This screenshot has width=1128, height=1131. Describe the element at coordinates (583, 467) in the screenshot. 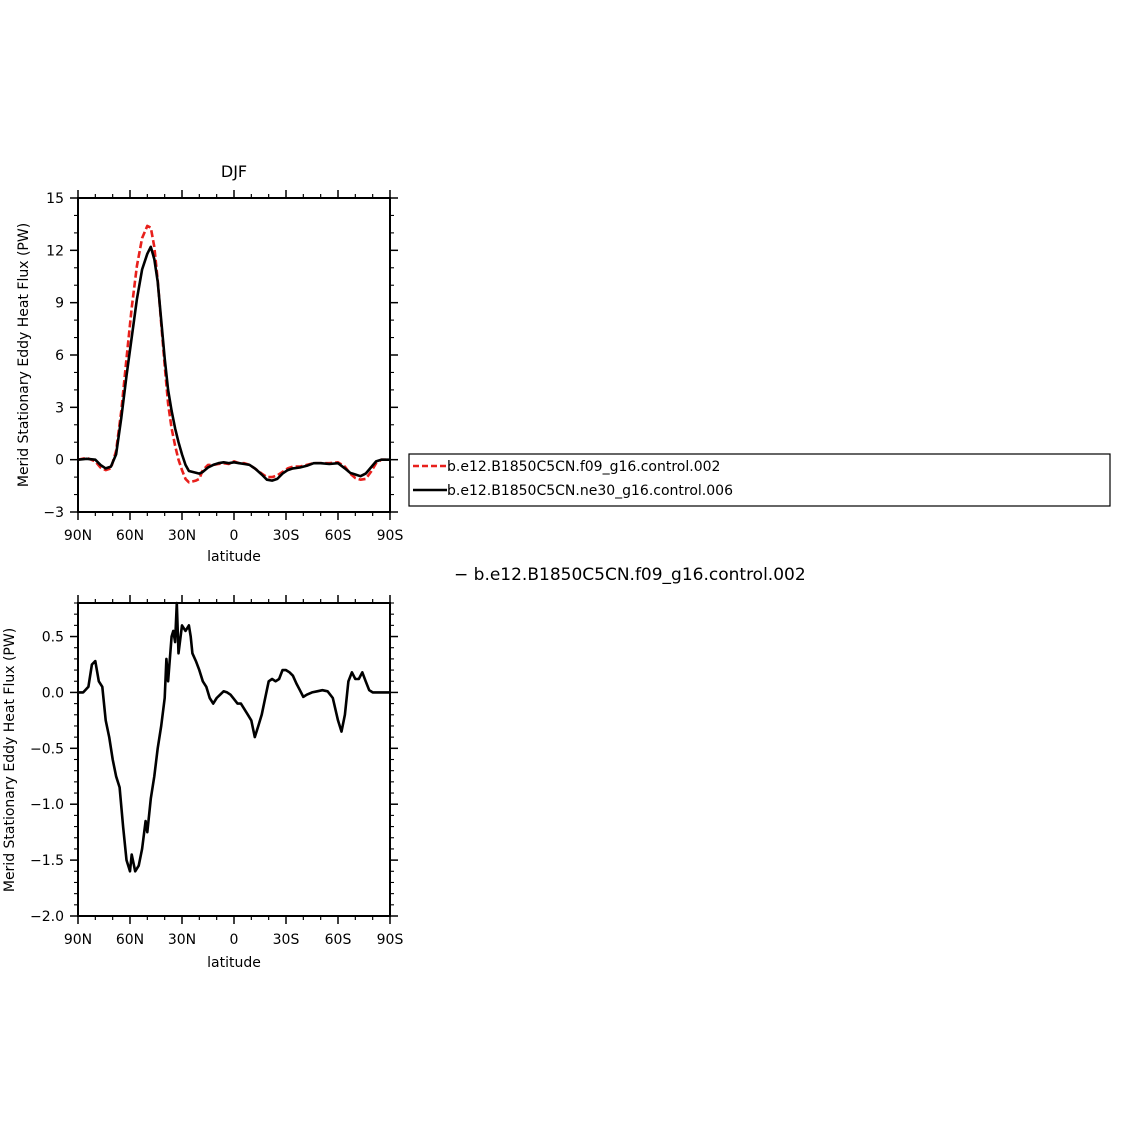

I see `legend-entry-1: b.e12.B1850C5CN.f09_g16.control.002` at that location.